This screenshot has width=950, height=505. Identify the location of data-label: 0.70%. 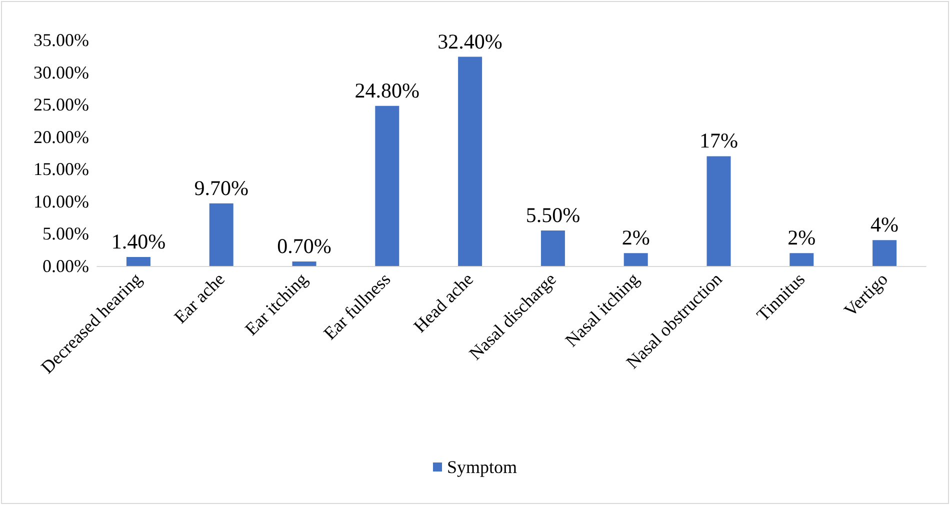
(304, 246).